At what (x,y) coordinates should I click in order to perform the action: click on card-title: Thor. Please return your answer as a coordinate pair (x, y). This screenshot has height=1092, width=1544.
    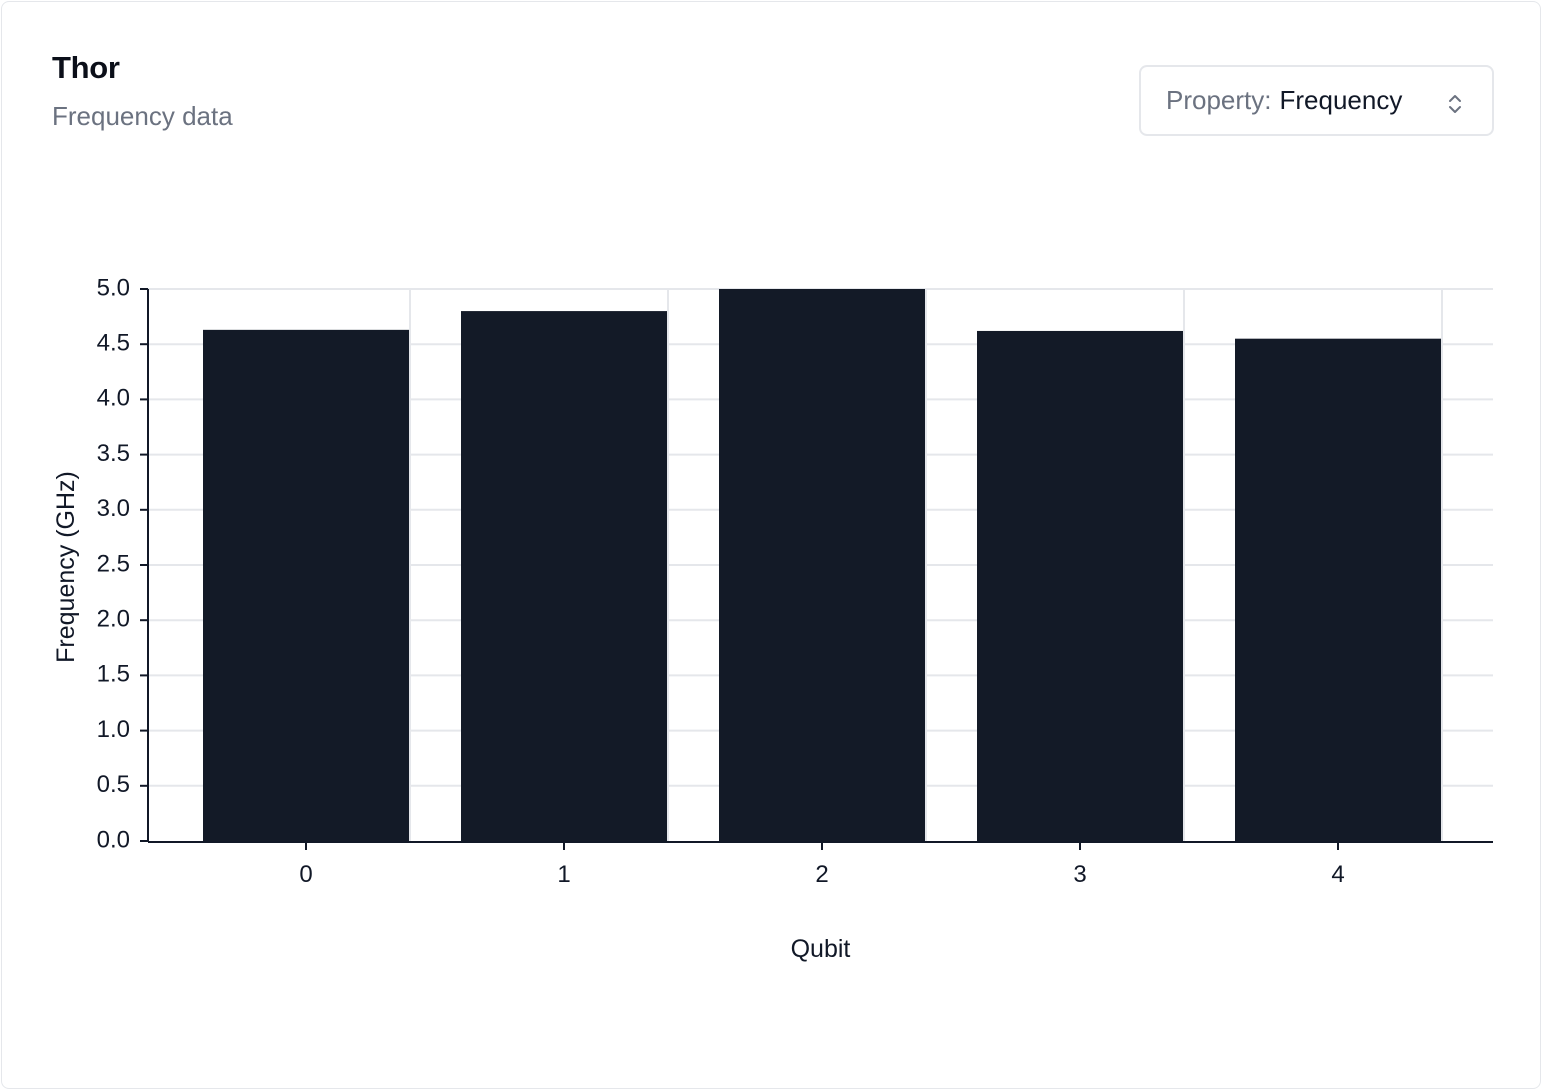
    Looking at the image, I should click on (86, 67).